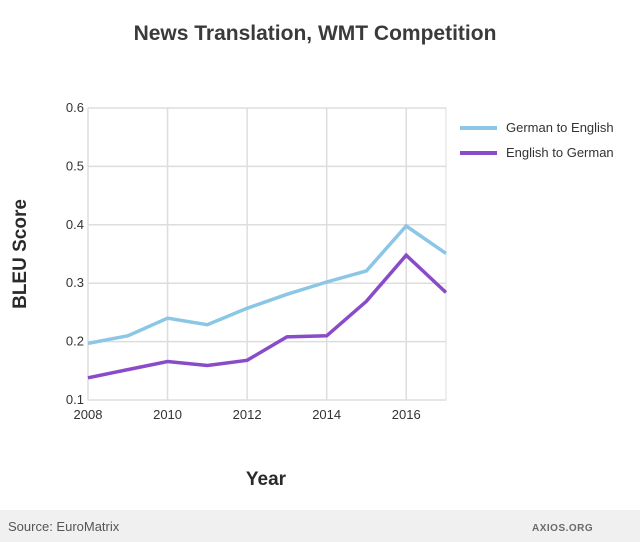 This screenshot has width=640, height=542. I want to click on source-note: Source: EuroMatrix, so click(64, 526).